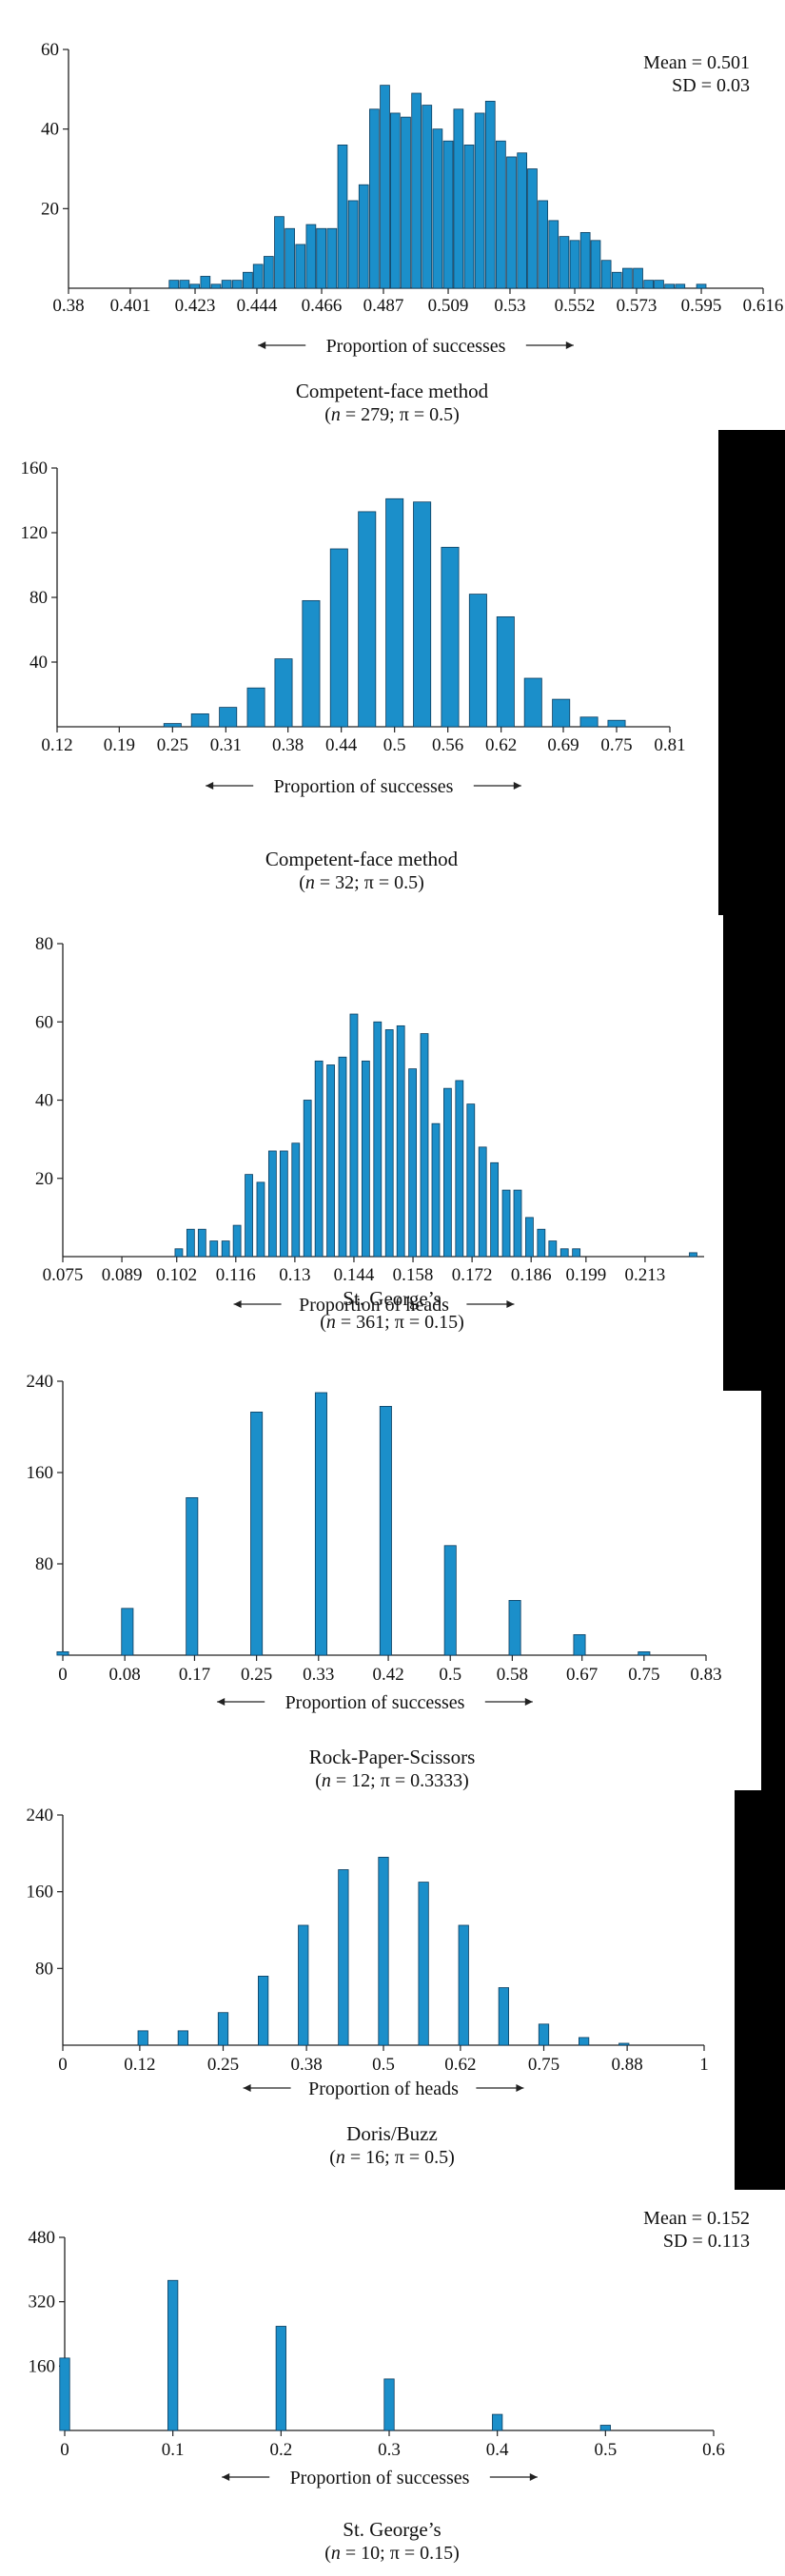 The height and width of the screenshot is (2576, 785). Describe the element at coordinates (645, 1275) in the screenshot. I see `x-tick-label: 0.213` at that location.